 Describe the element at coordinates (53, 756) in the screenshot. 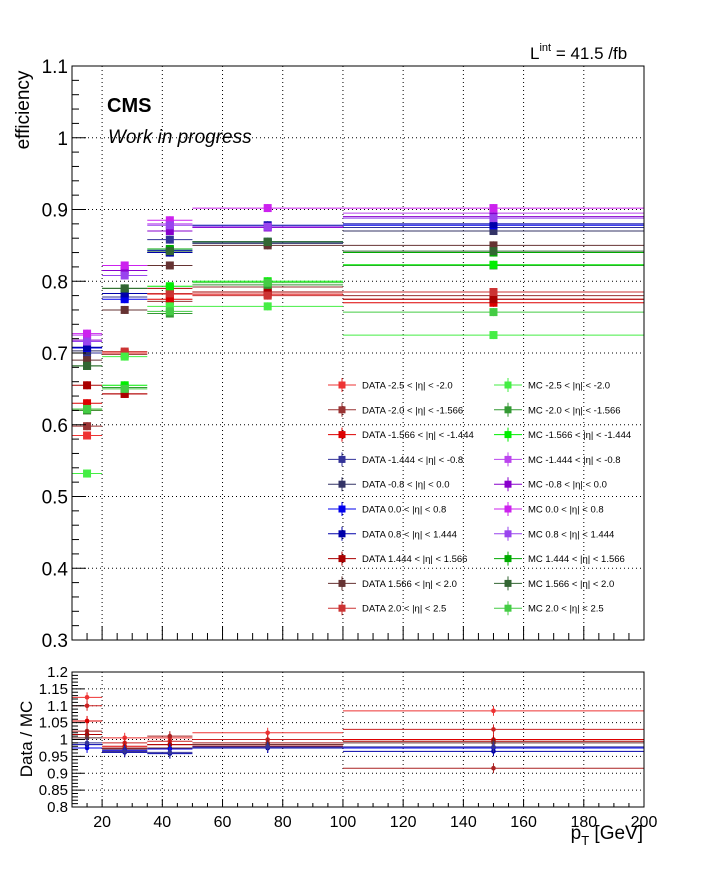

I see `ratio-y-tick-label: 0.95` at that location.